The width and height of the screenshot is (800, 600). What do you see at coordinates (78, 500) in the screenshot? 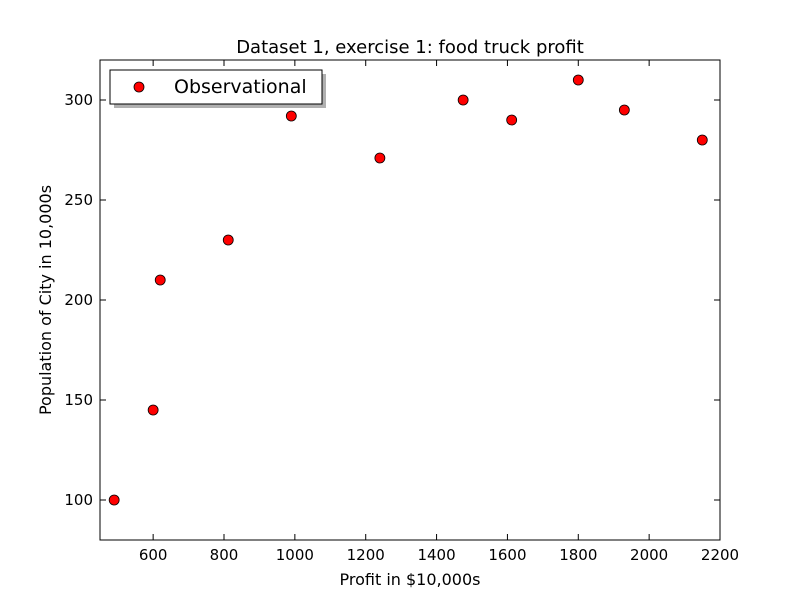
I see `y-tick-label: 100` at bounding box center [78, 500].